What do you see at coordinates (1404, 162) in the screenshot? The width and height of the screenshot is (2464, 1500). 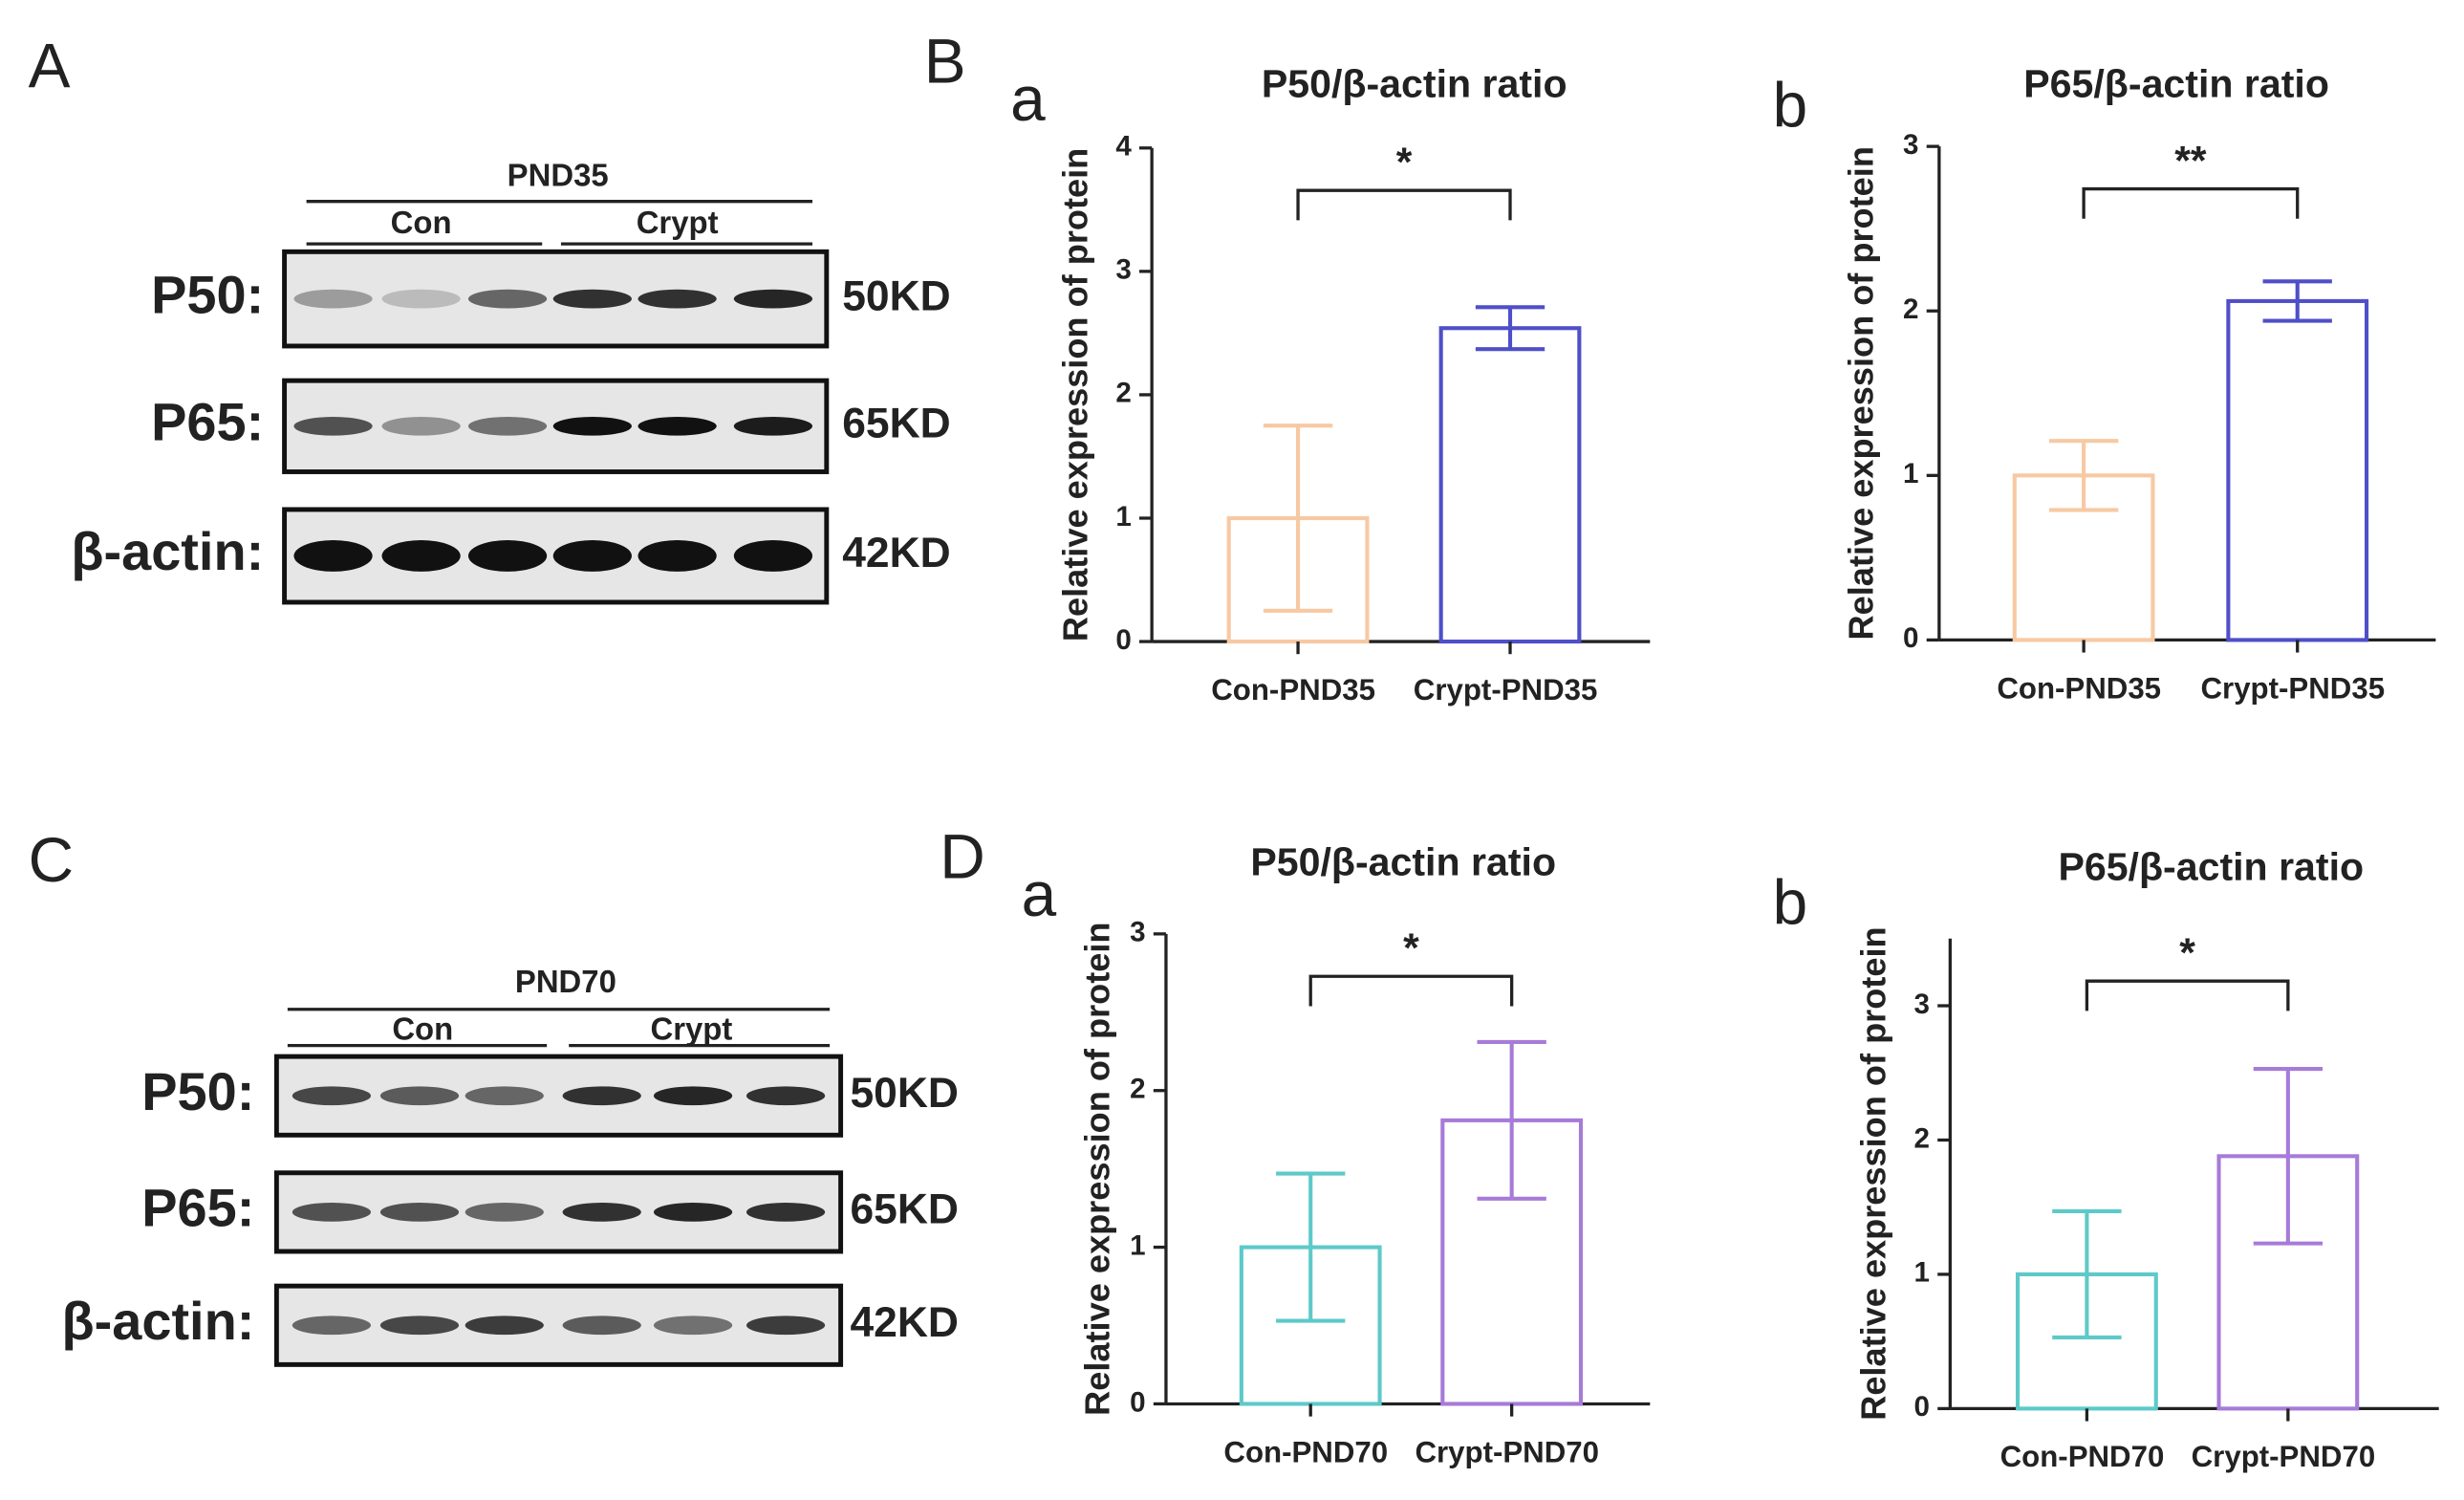 I see `significance-label: *` at bounding box center [1404, 162].